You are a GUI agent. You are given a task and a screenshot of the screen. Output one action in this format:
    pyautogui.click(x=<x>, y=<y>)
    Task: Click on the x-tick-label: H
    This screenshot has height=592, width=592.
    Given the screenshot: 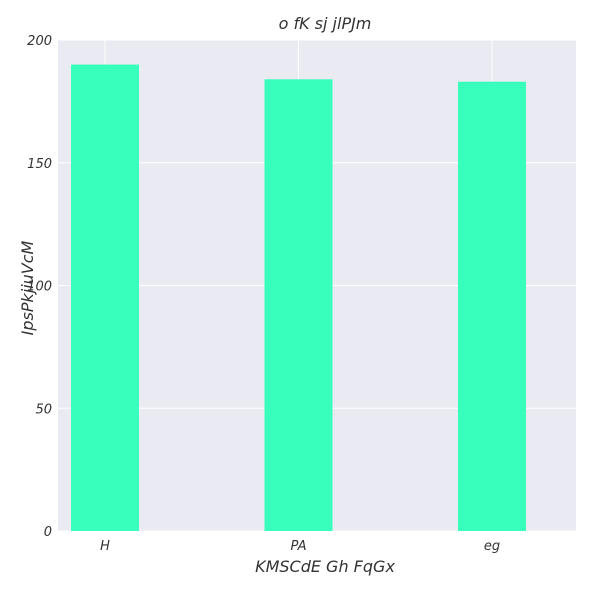 What is the action you would take?
    pyautogui.click(x=105, y=546)
    